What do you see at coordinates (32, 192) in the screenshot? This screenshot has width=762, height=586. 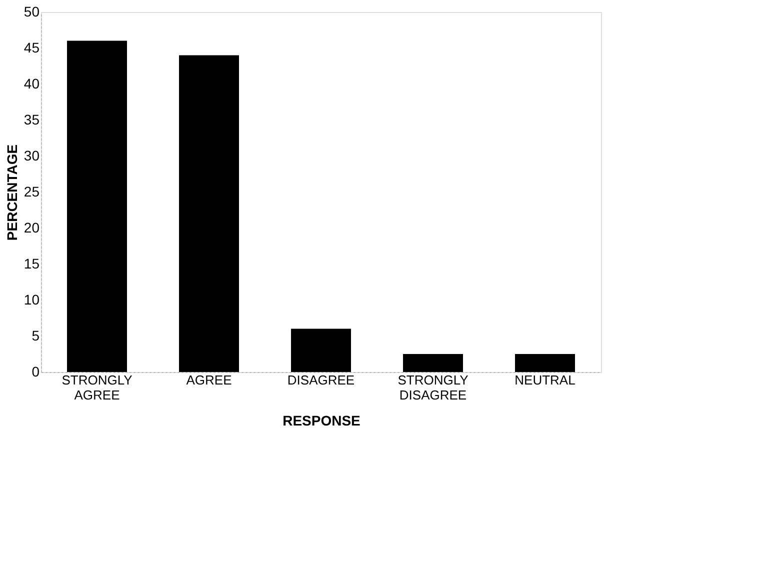 I see `y-tick-label: 25` at bounding box center [32, 192].